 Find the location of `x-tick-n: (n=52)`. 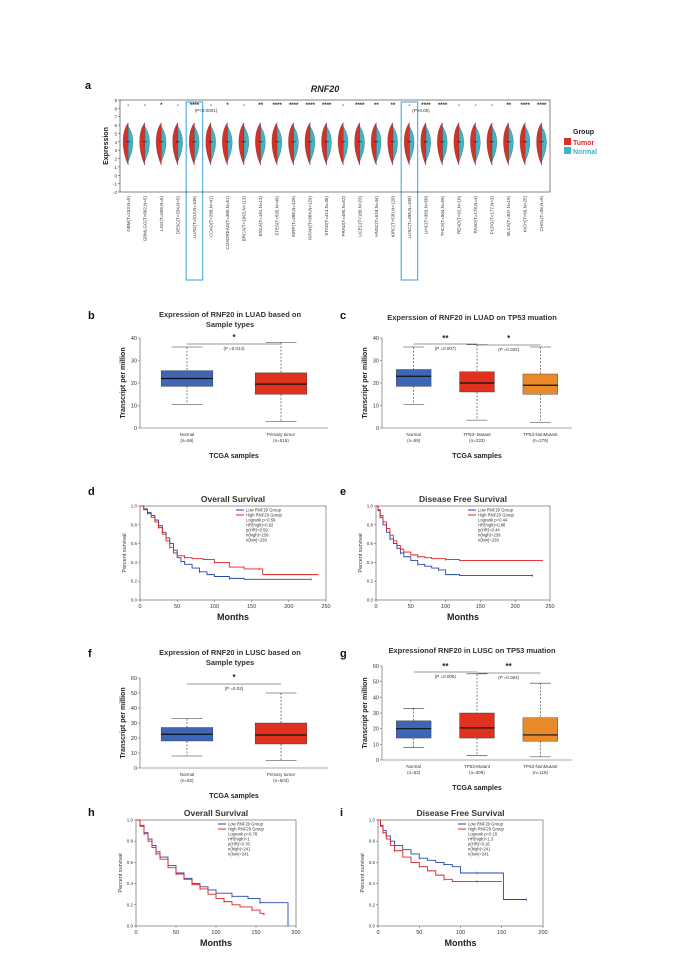

x-tick-n: (n=52) is located at coordinates (414, 772).